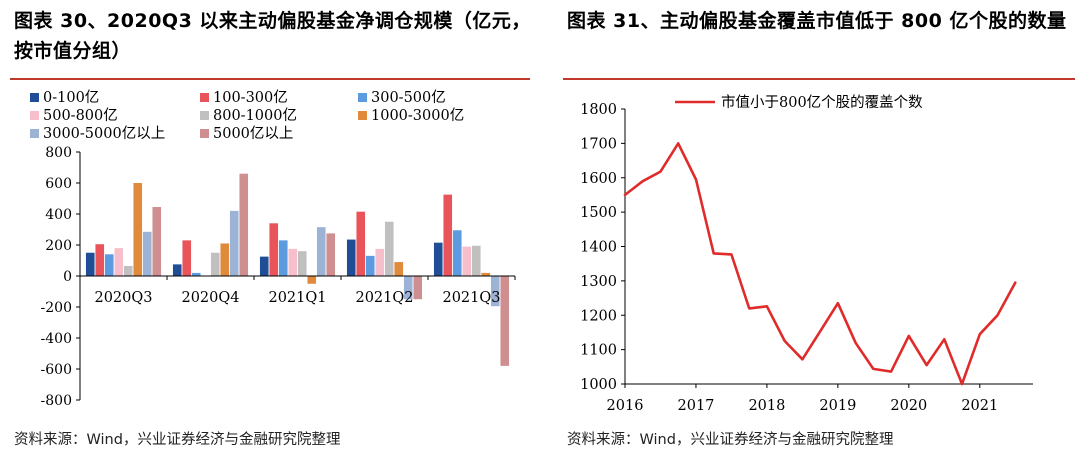  I want to click on line-y-tick-label: 1700, so click(598, 144).